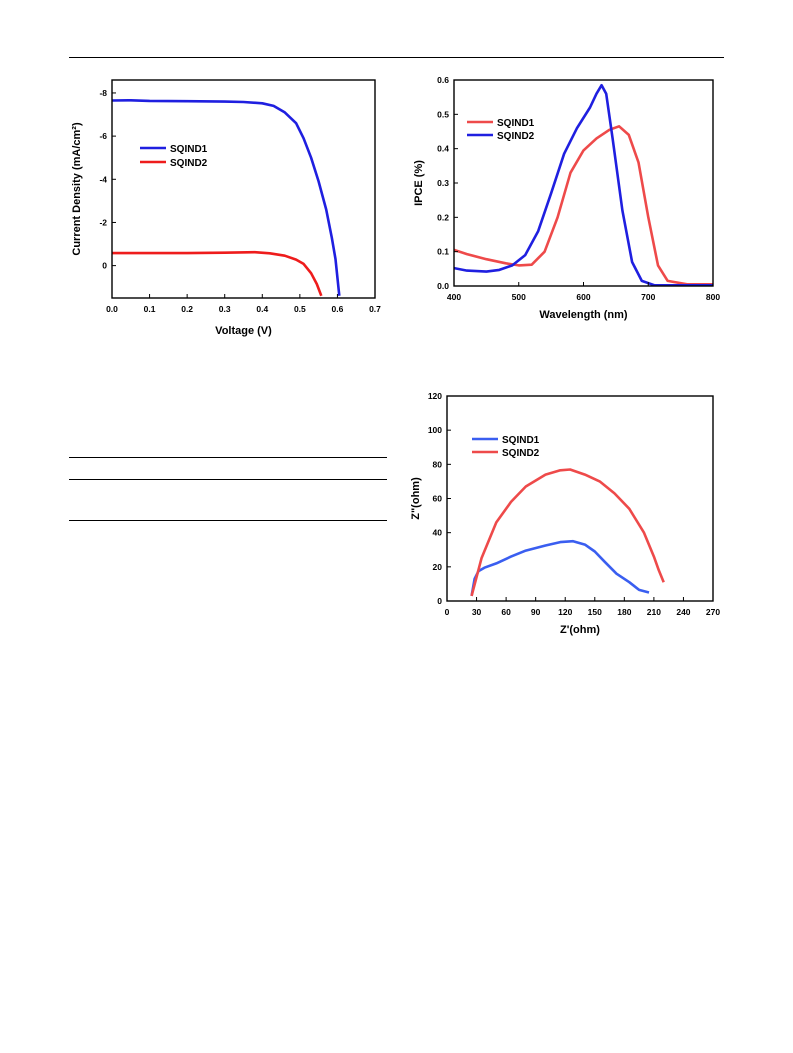  Describe the element at coordinates (438, 464) in the screenshot. I see `y-tick-label: 80` at that location.